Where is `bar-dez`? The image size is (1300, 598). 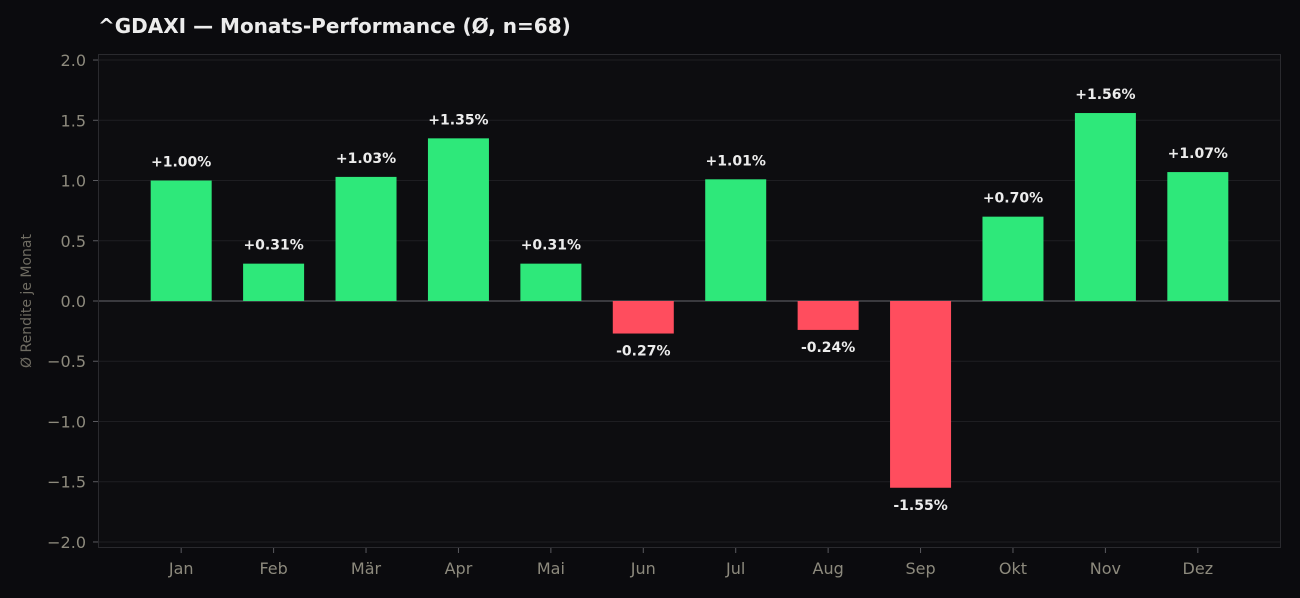 bar-dez is located at coordinates (1198, 236).